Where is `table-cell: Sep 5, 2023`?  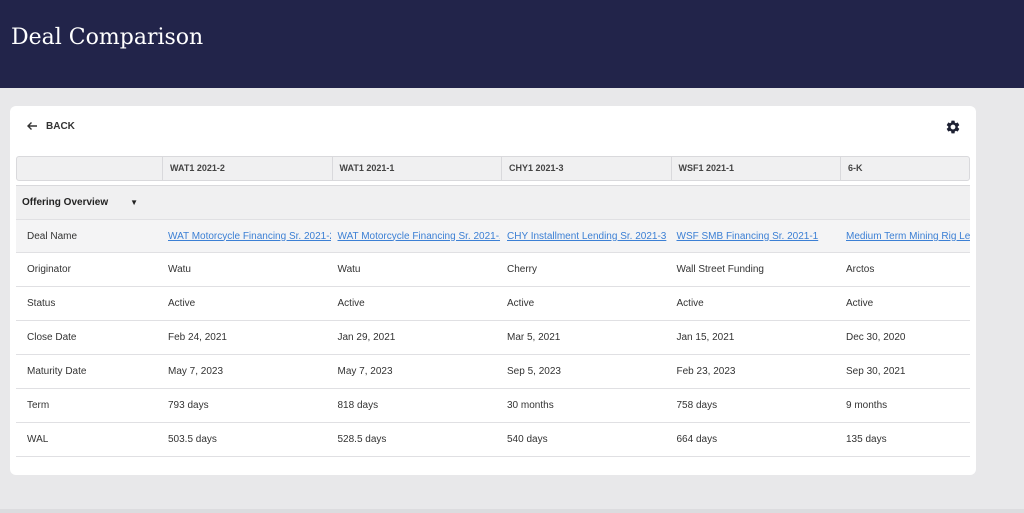
table-cell: Sep 5, 2023 is located at coordinates (534, 371).